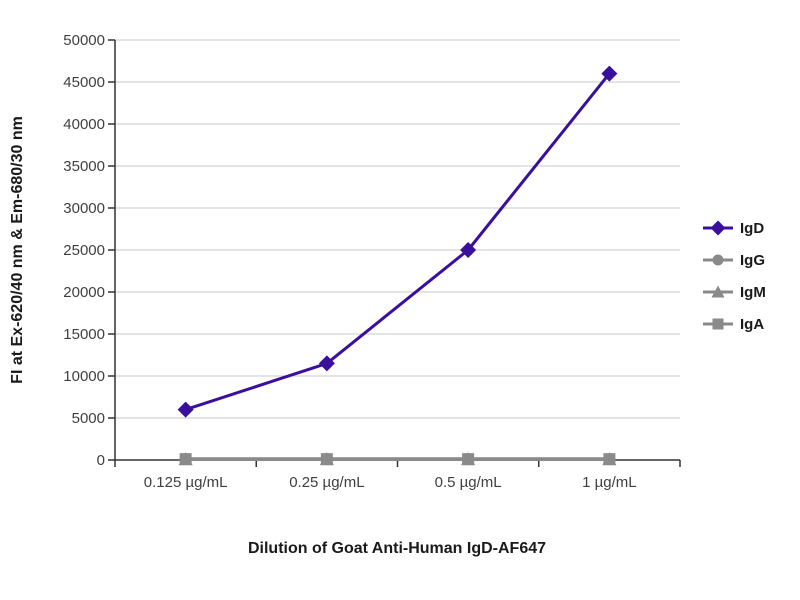 This screenshot has height=600, width=800. What do you see at coordinates (84, 208) in the screenshot?
I see `y-tick-label: 30000` at bounding box center [84, 208].